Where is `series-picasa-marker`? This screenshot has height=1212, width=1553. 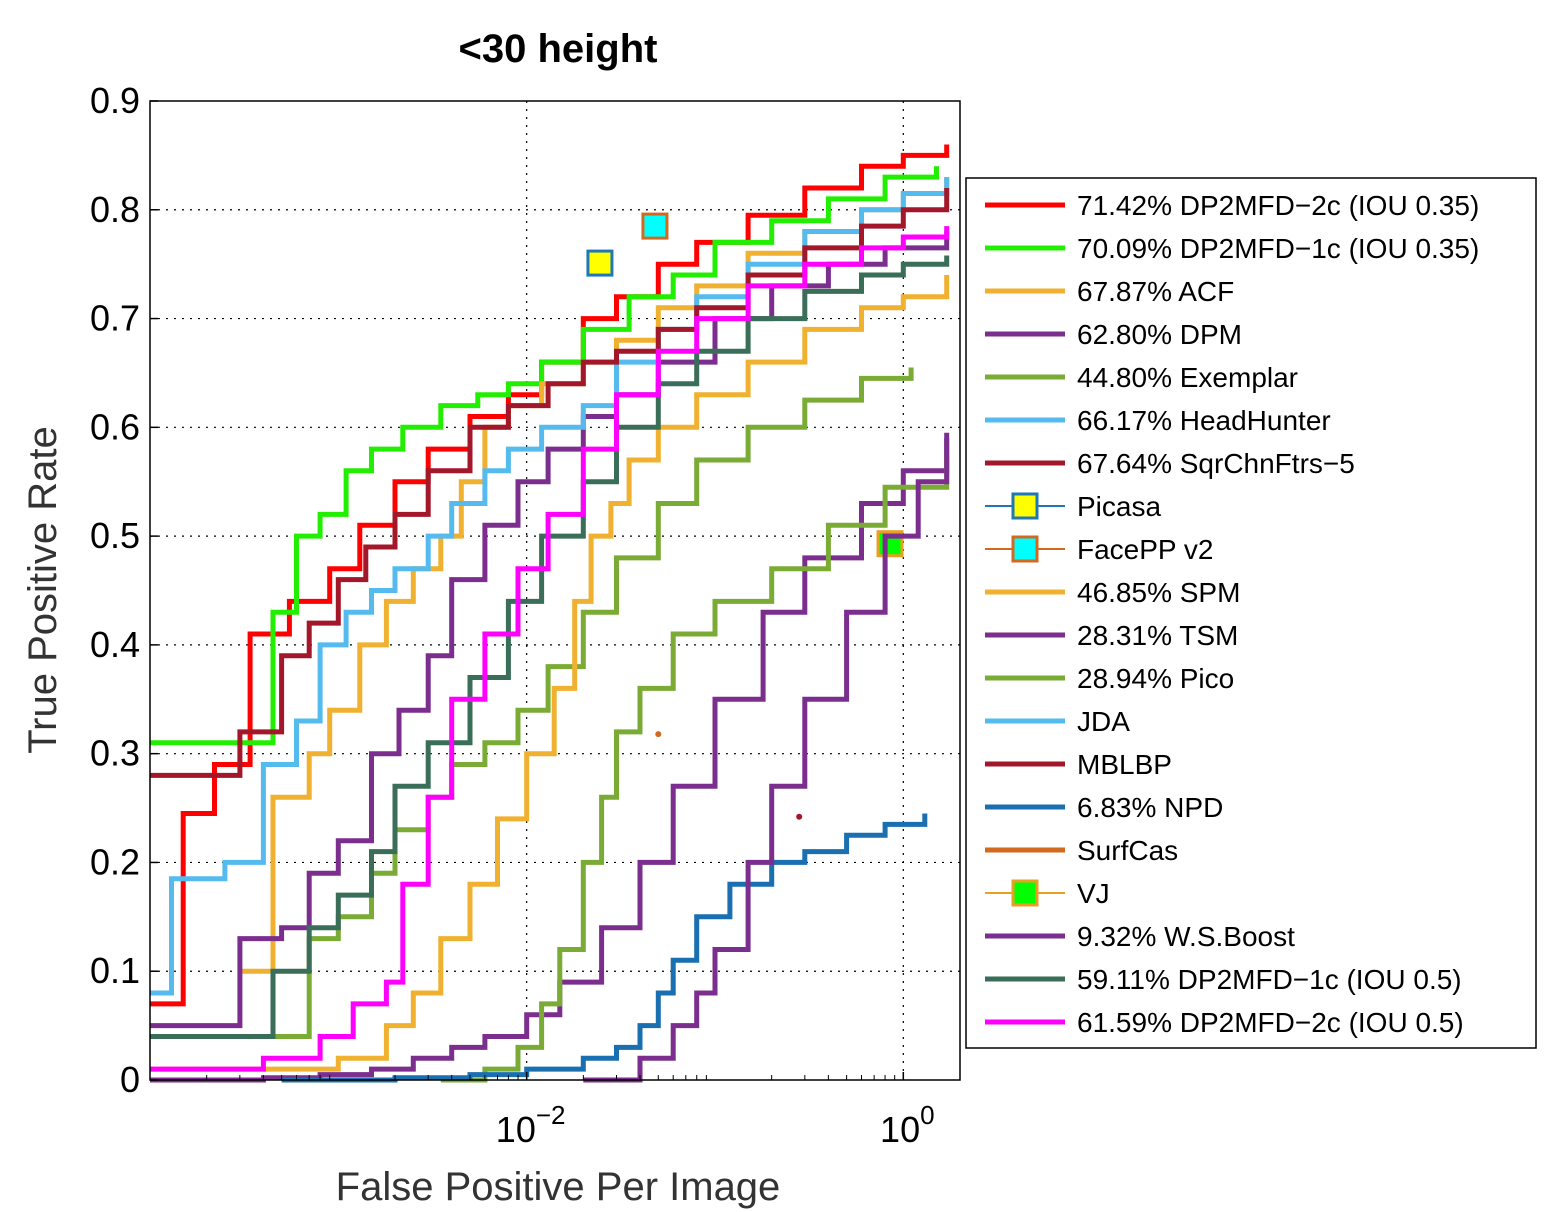 series-picasa-marker is located at coordinates (600, 263).